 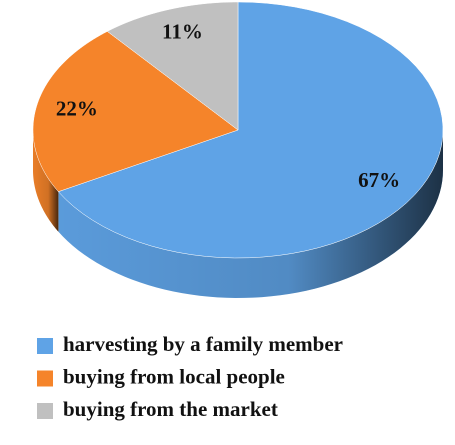 I want to click on data-label: 67%, so click(x=379, y=180).